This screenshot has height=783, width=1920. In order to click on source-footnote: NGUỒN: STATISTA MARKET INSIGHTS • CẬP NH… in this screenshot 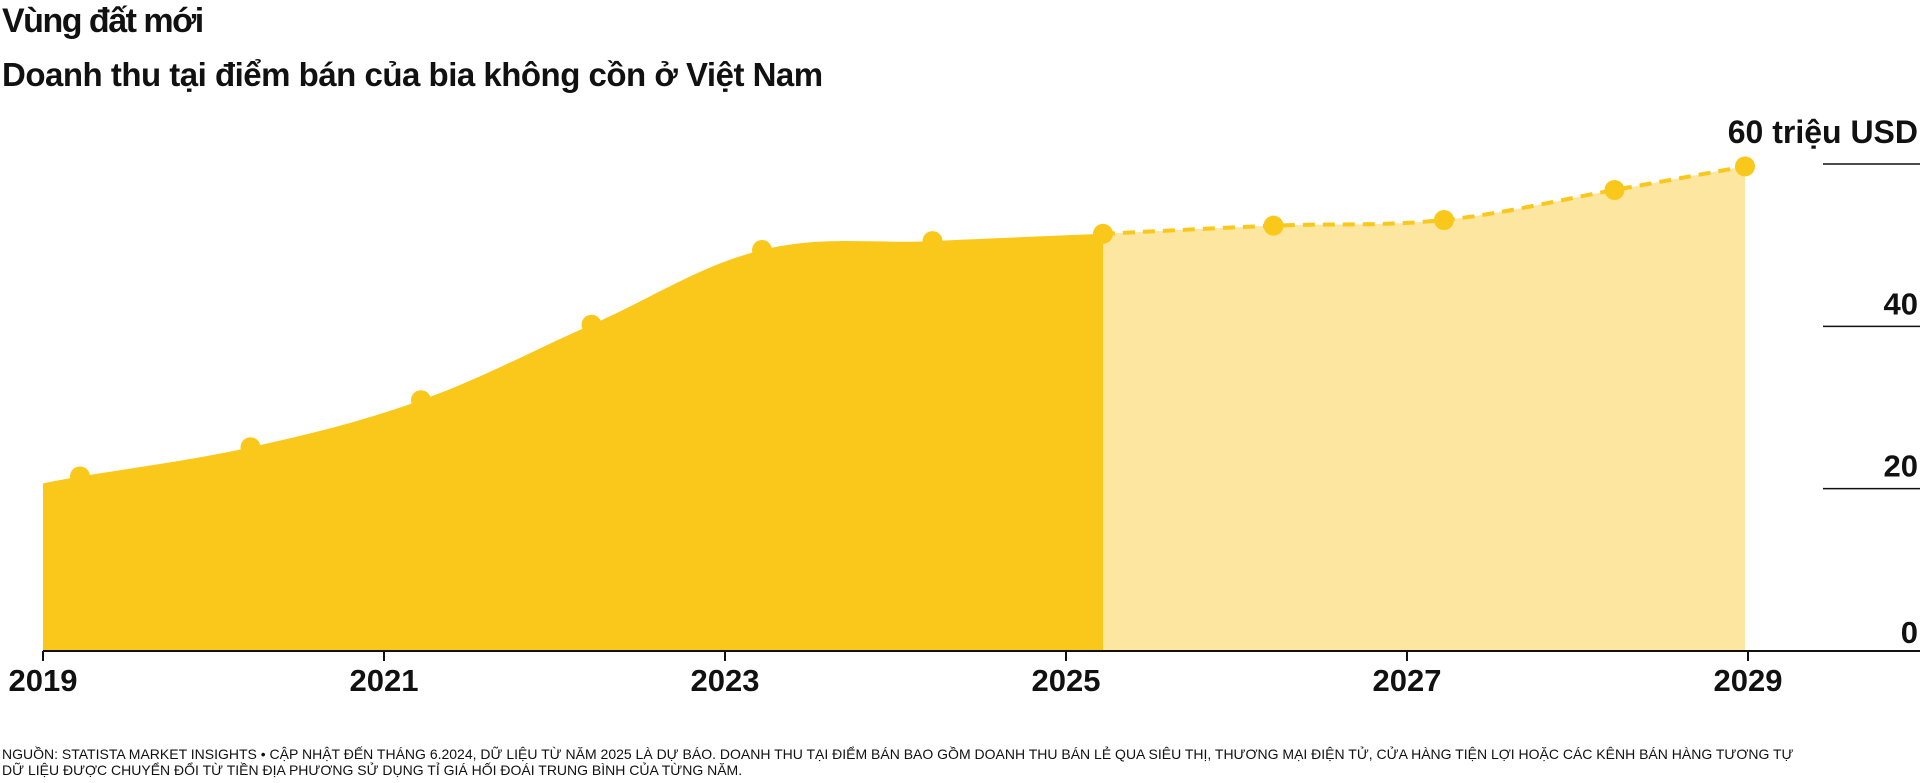, I will do `click(898, 762)`.